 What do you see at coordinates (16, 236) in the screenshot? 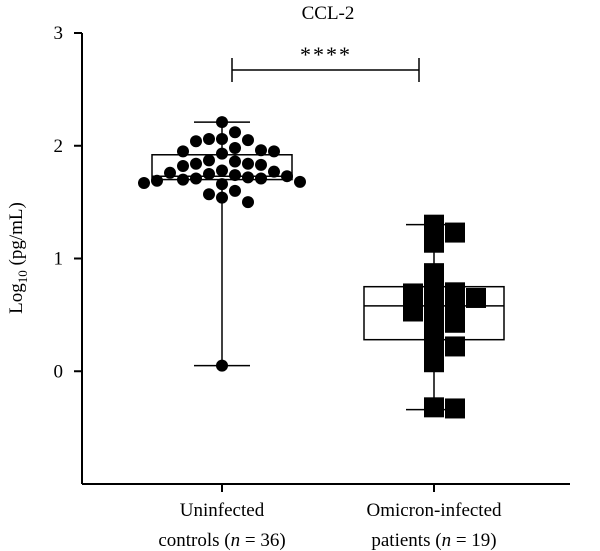
I see `y-axis-label-unit: (pg/mL)` at bounding box center [16, 236].